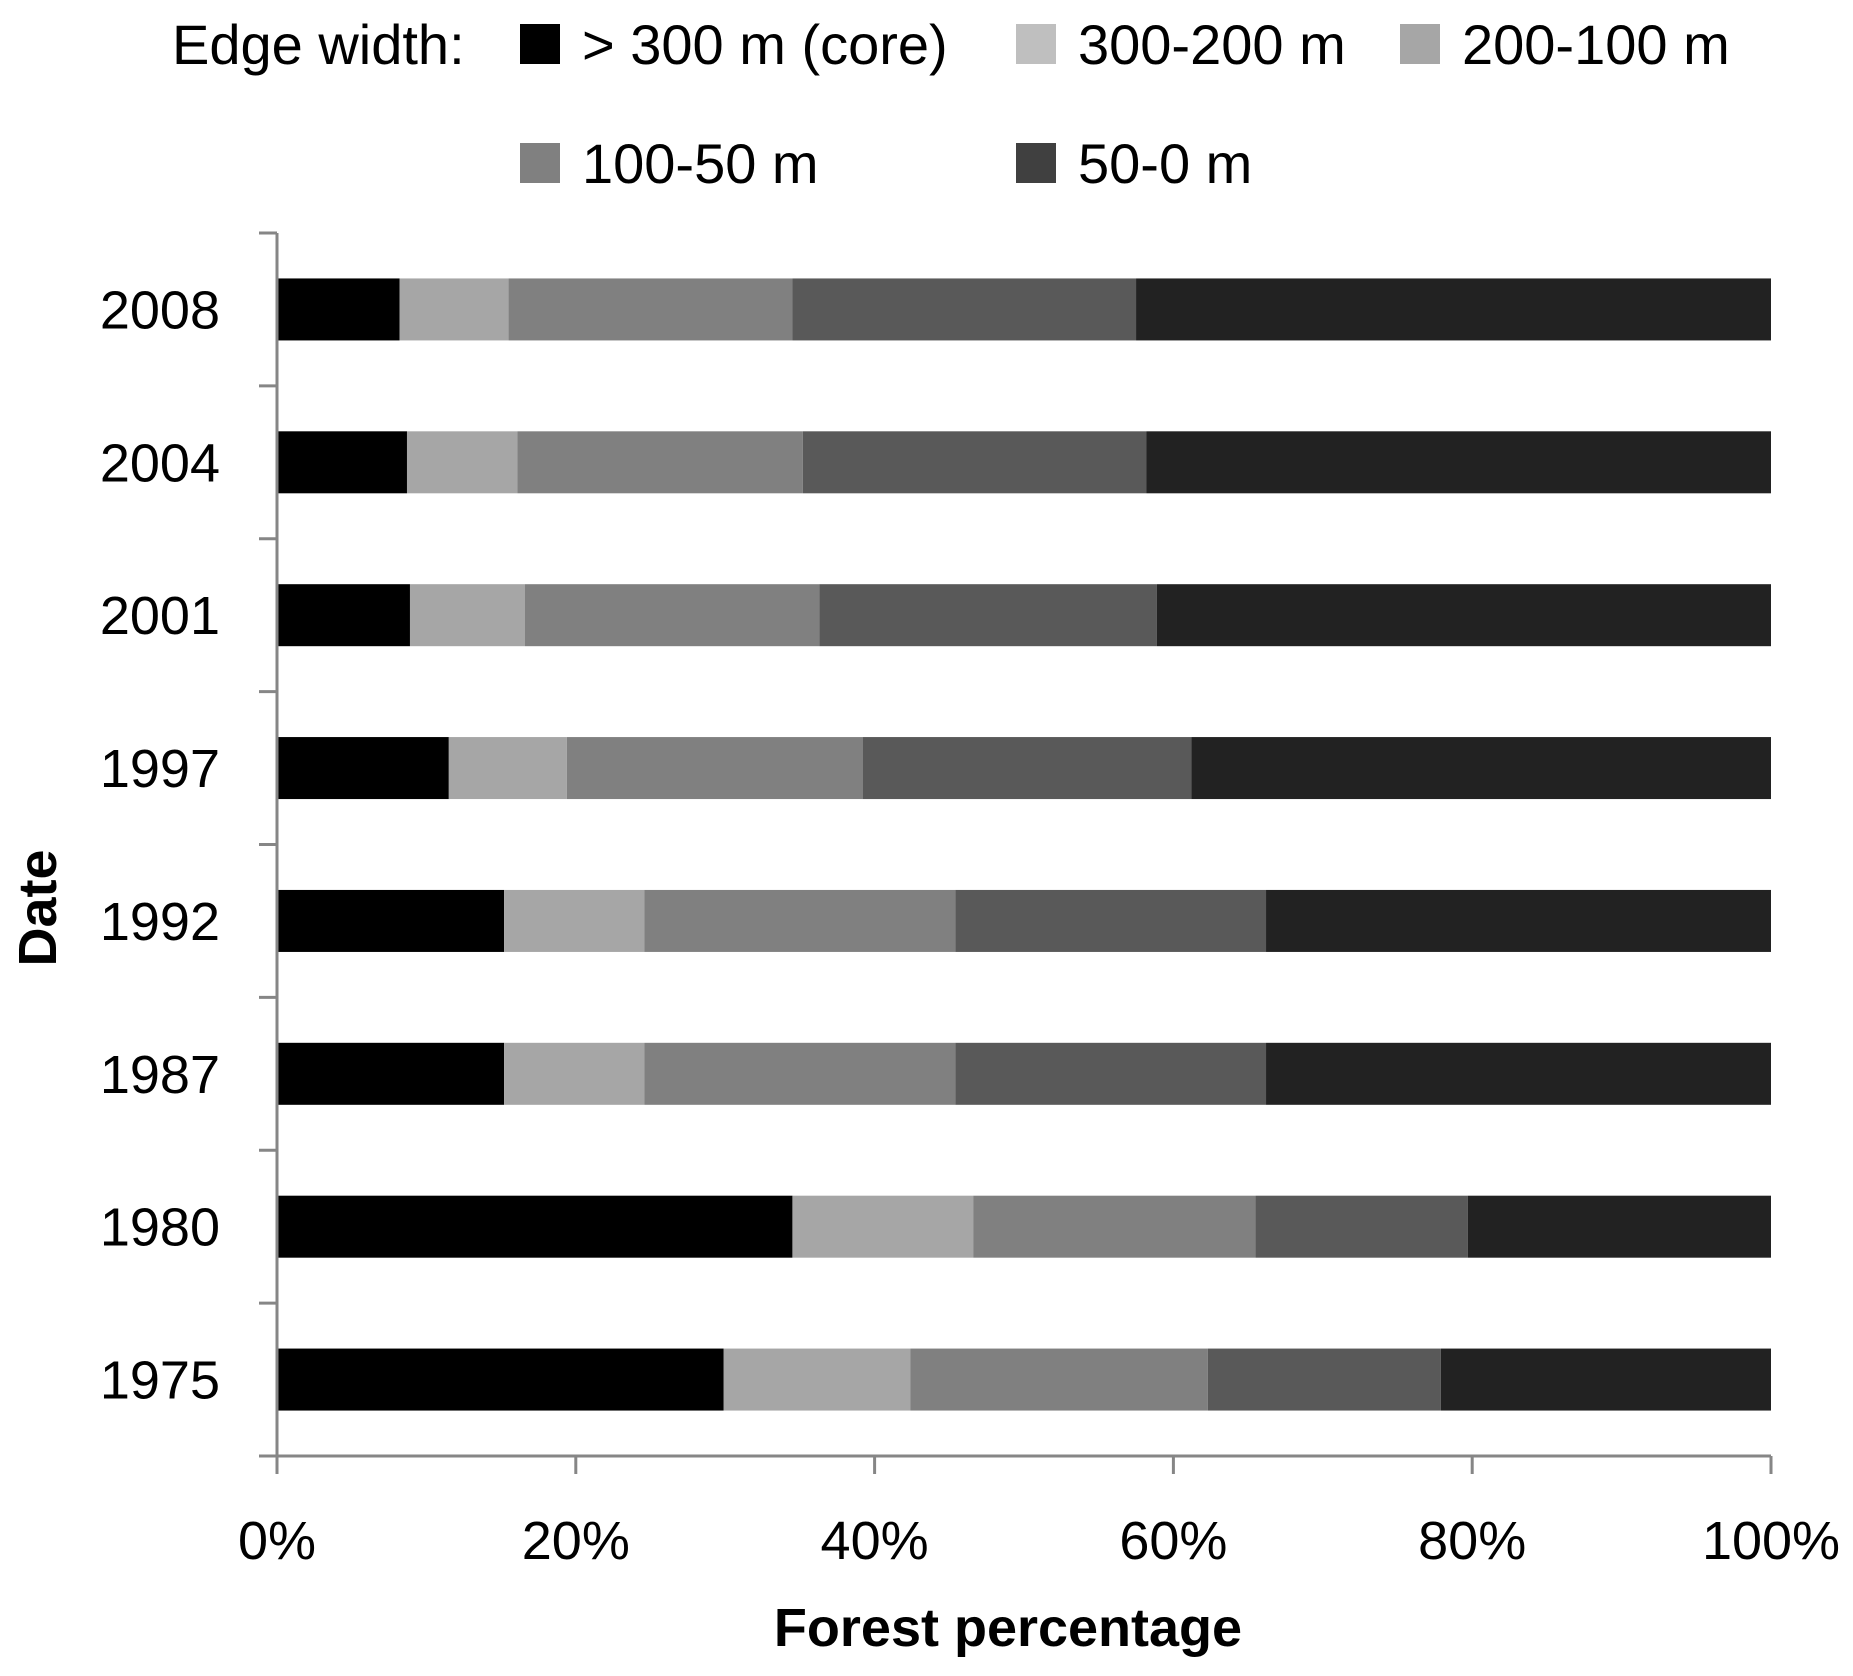 The height and width of the screenshot is (1676, 1853). Describe the element at coordinates (38, 907) in the screenshot. I see `y-axis-title: Date` at that location.